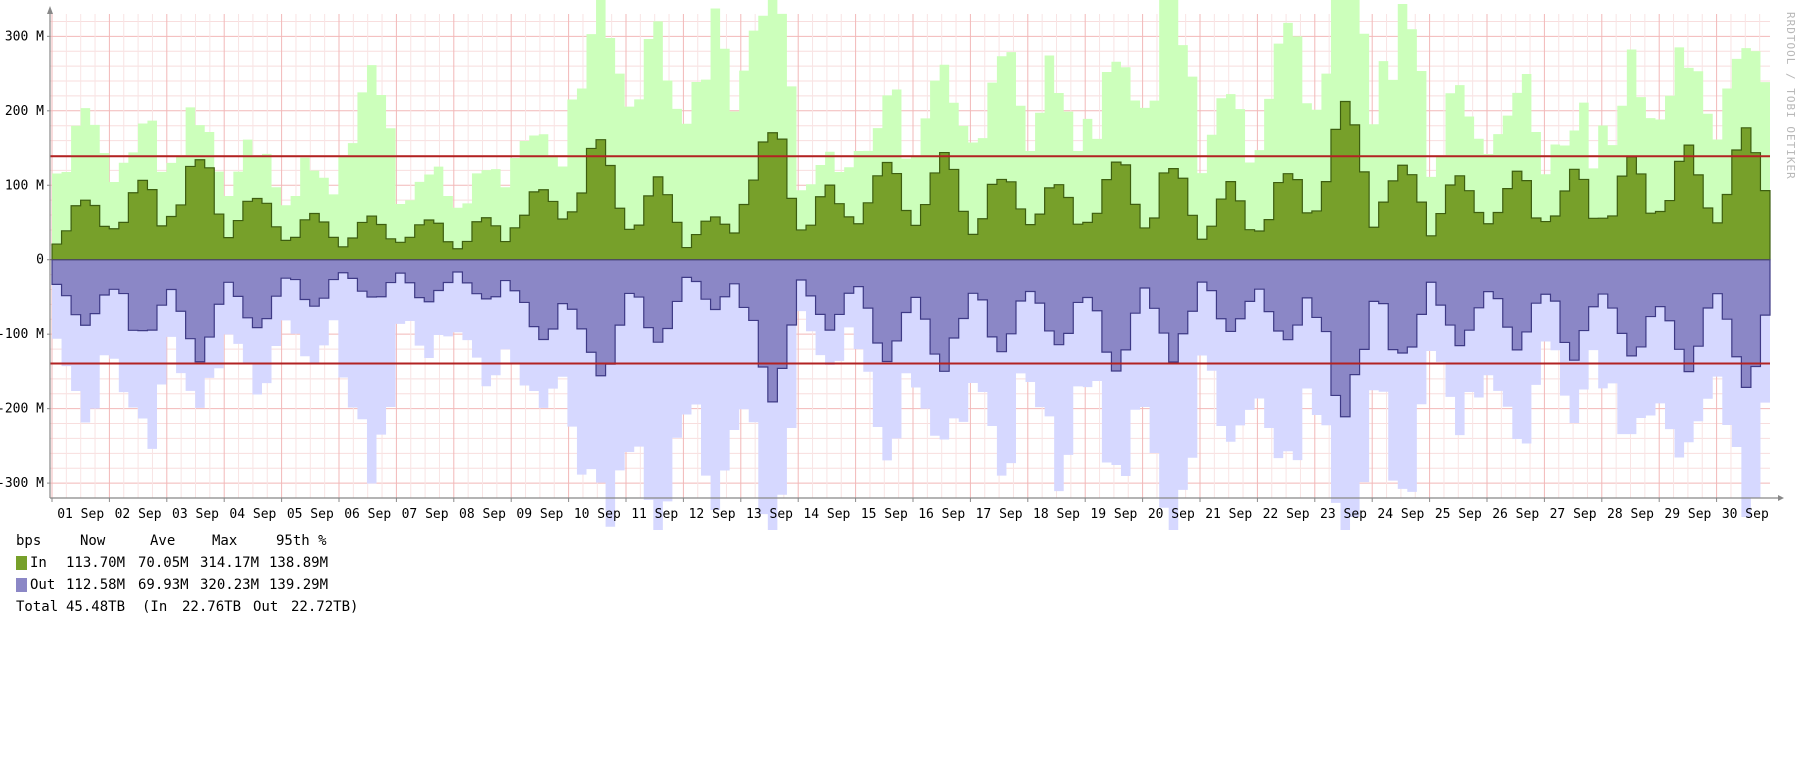  Describe the element at coordinates (96, 563) in the screenshot. I see `legend-now-in: 113.70M` at that location.